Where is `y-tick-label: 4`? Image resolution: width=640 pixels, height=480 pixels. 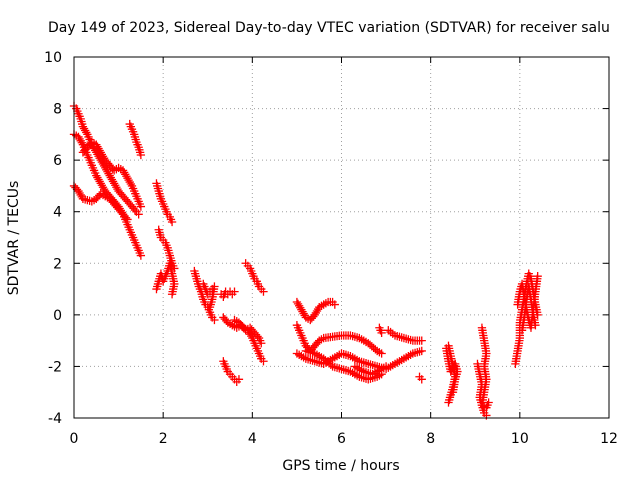
y-tick-label: 4 is located at coordinates (57, 213).